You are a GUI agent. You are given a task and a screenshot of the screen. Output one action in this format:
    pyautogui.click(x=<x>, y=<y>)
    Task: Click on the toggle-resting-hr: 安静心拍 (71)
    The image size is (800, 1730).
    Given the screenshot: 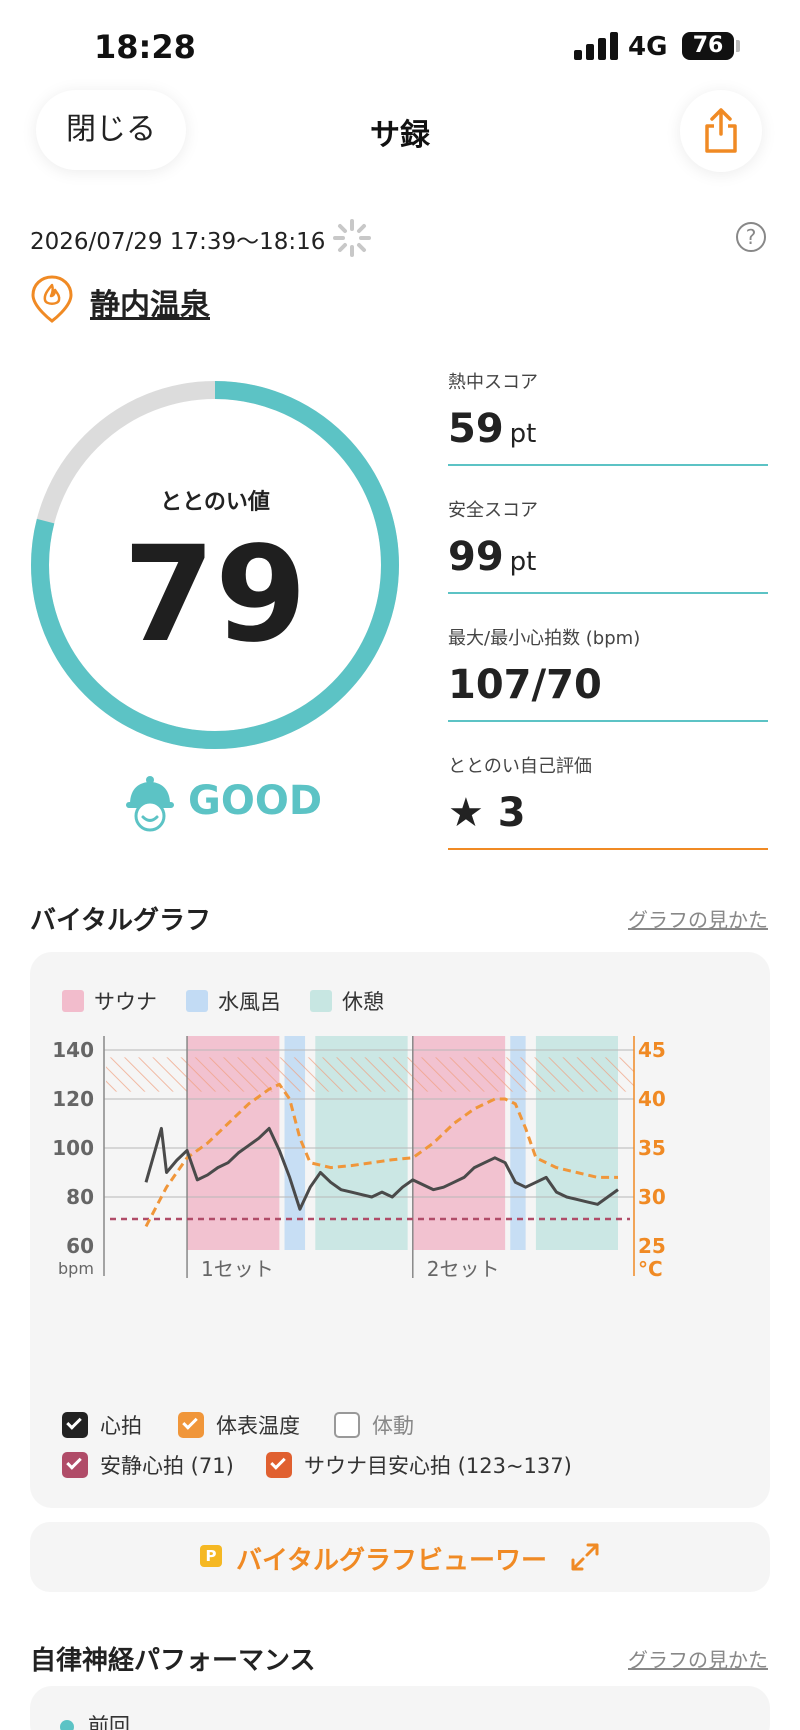 What is the action you would take?
    pyautogui.click(x=148, y=1465)
    